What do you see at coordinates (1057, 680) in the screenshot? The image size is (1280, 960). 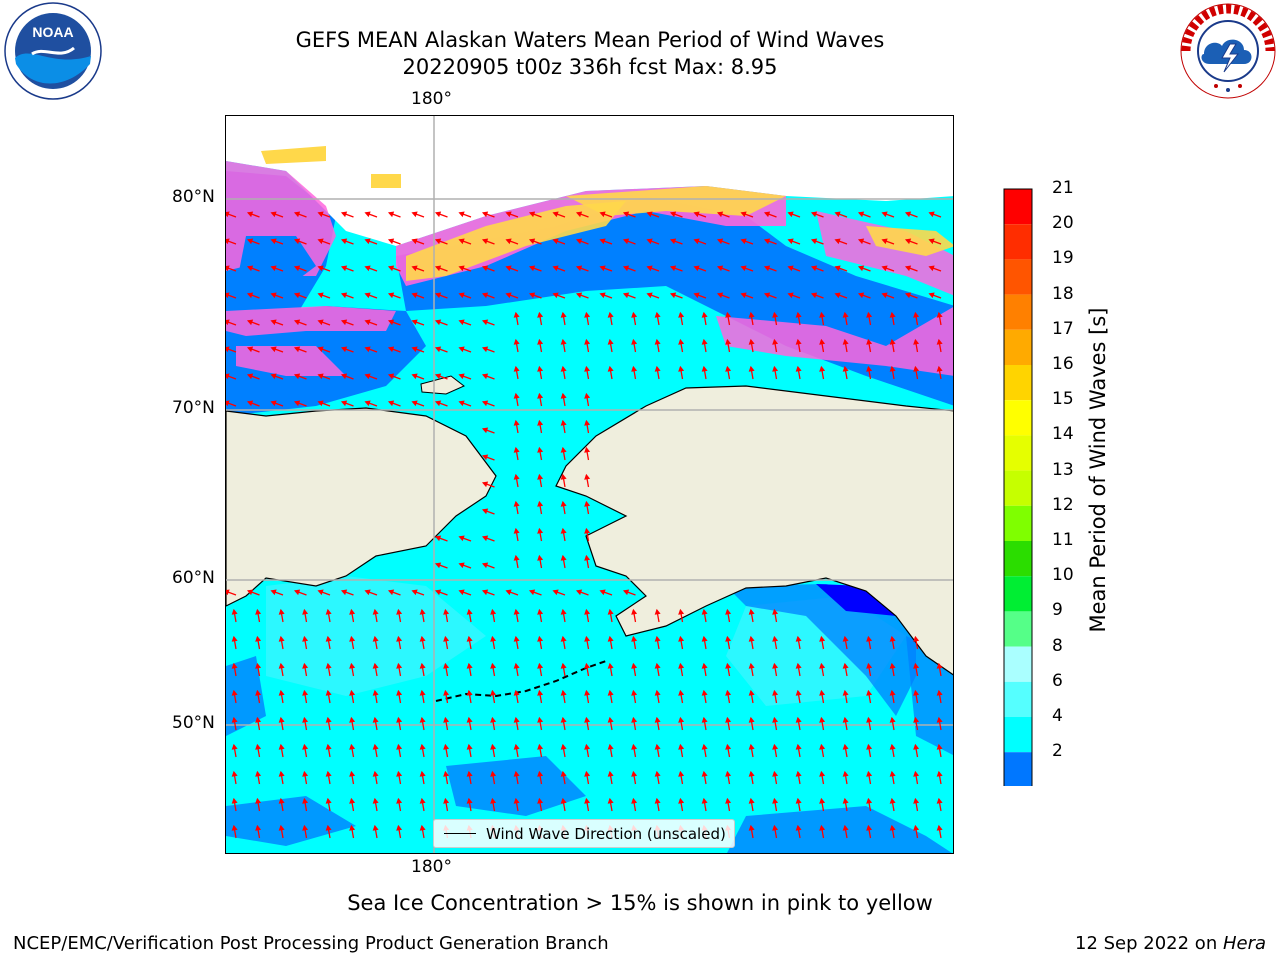 I see `colorbar-tick-label: 6` at bounding box center [1057, 680].